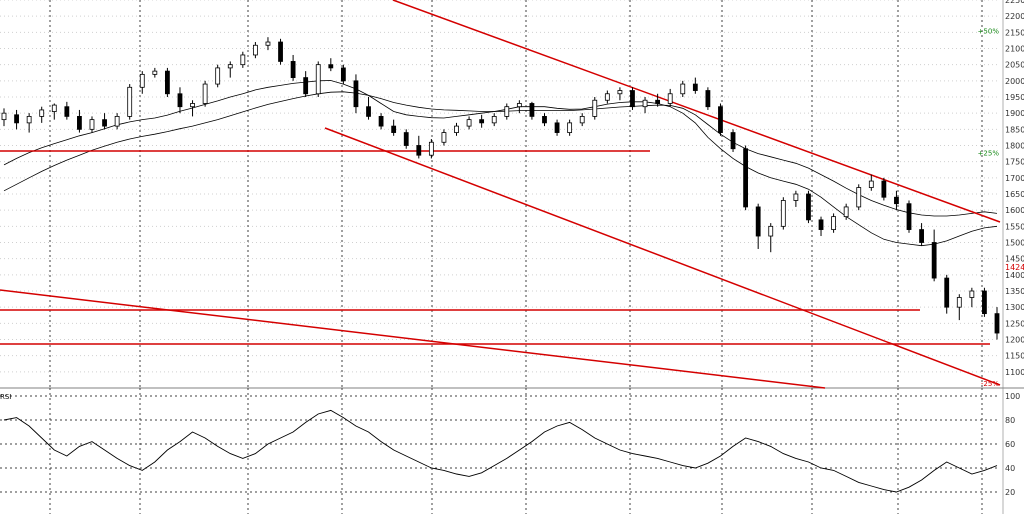  I want to click on price-tick-label: 2000, so click(1014, 81).